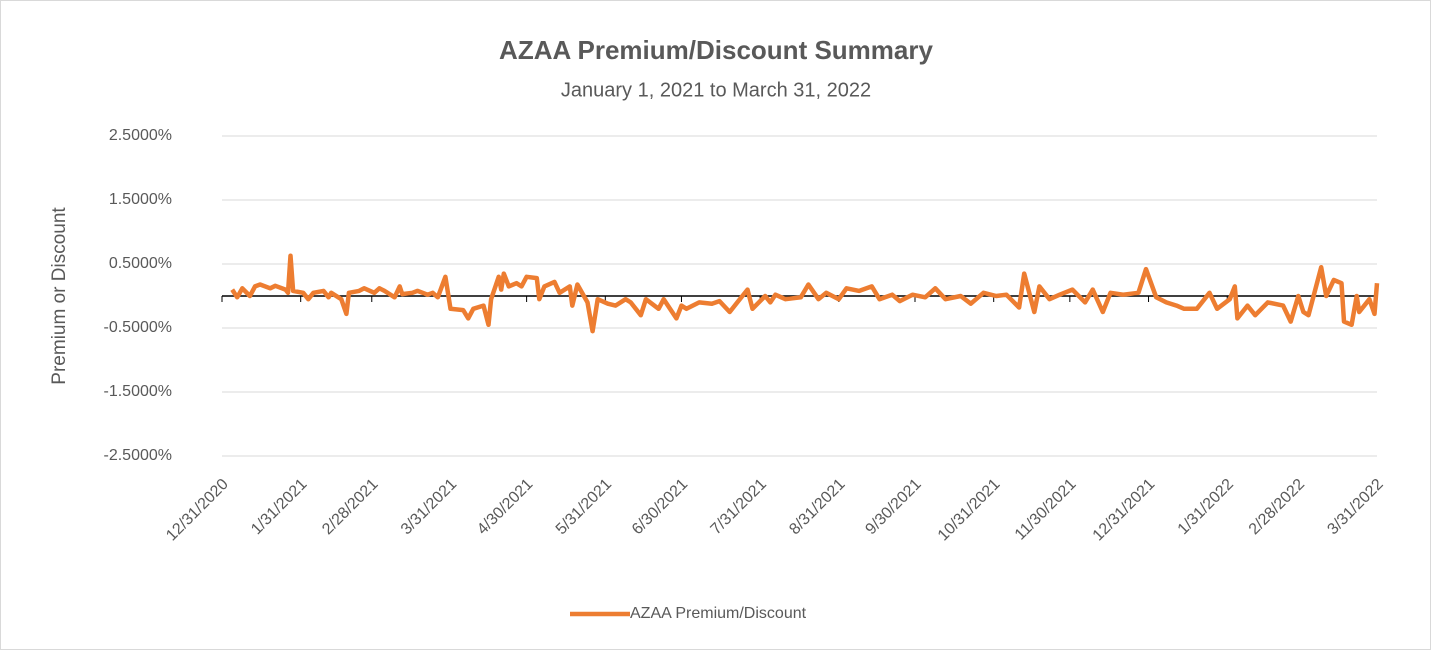 The width and height of the screenshot is (1432, 651). I want to click on data-line, so click(805, 293).